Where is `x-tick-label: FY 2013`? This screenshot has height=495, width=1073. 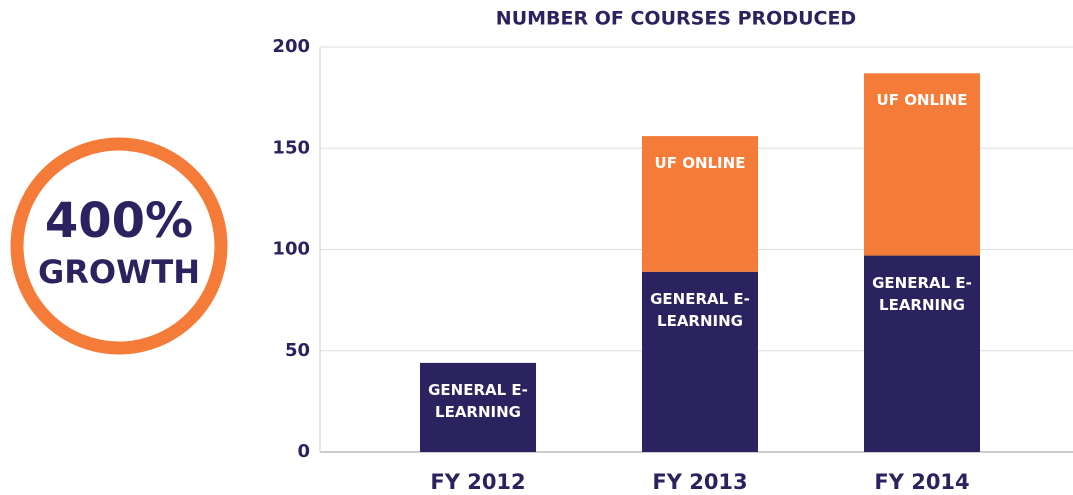
x-tick-label: FY 2013 is located at coordinates (699, 482).